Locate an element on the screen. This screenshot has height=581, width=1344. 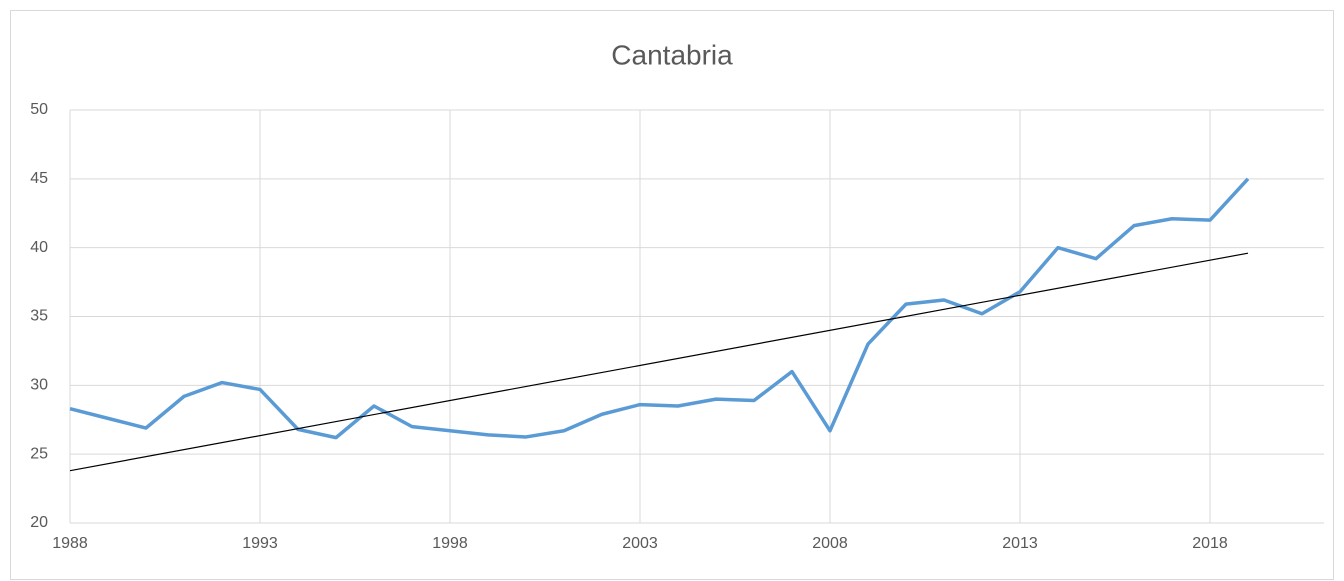
y-tick-label: 20 is located at coordinates (39, 522).